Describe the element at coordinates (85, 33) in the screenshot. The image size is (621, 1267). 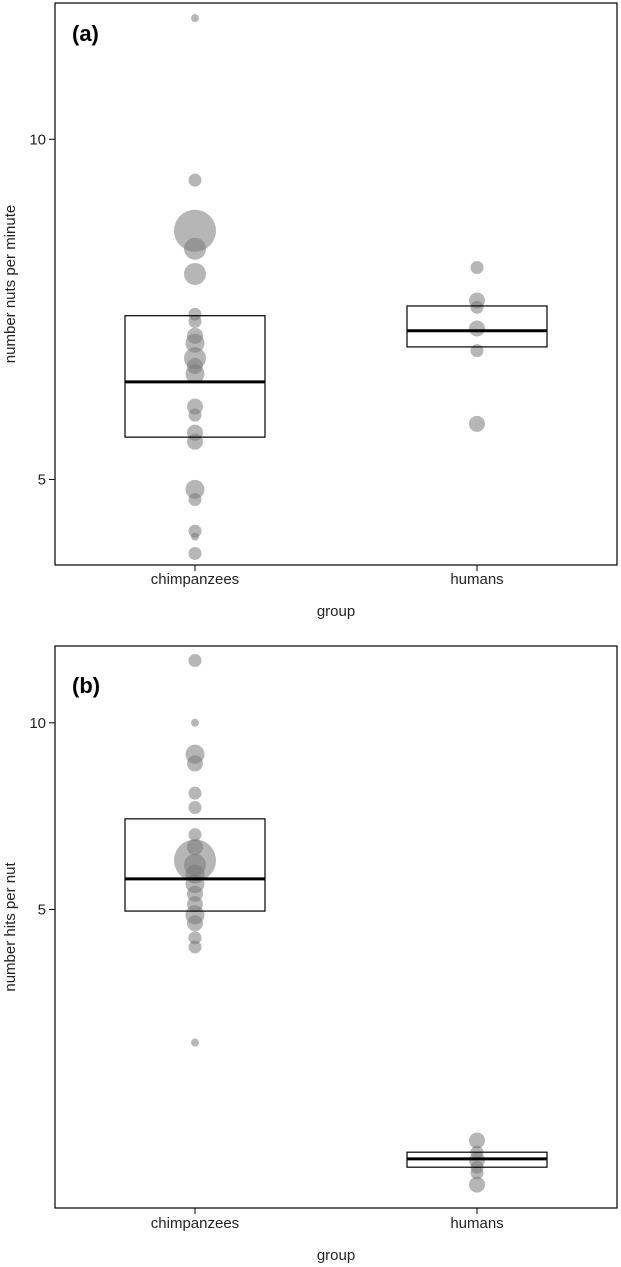
I see `panel-a-label: (a)` at that location.